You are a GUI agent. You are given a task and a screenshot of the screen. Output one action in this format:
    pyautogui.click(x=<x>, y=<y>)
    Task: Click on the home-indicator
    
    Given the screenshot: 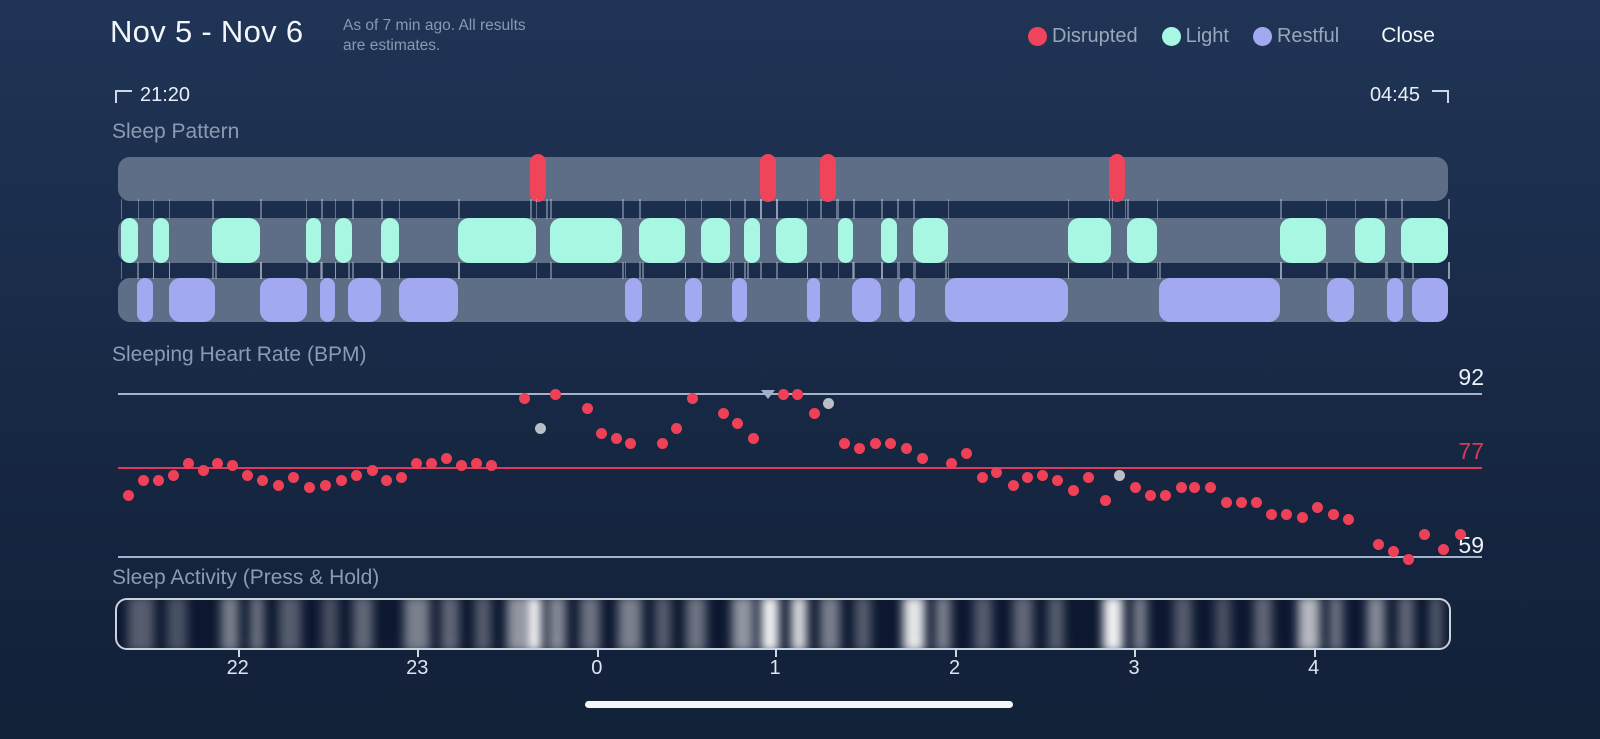 What is the action you would take?
    pyautogui.click(x=799, y=704)
    